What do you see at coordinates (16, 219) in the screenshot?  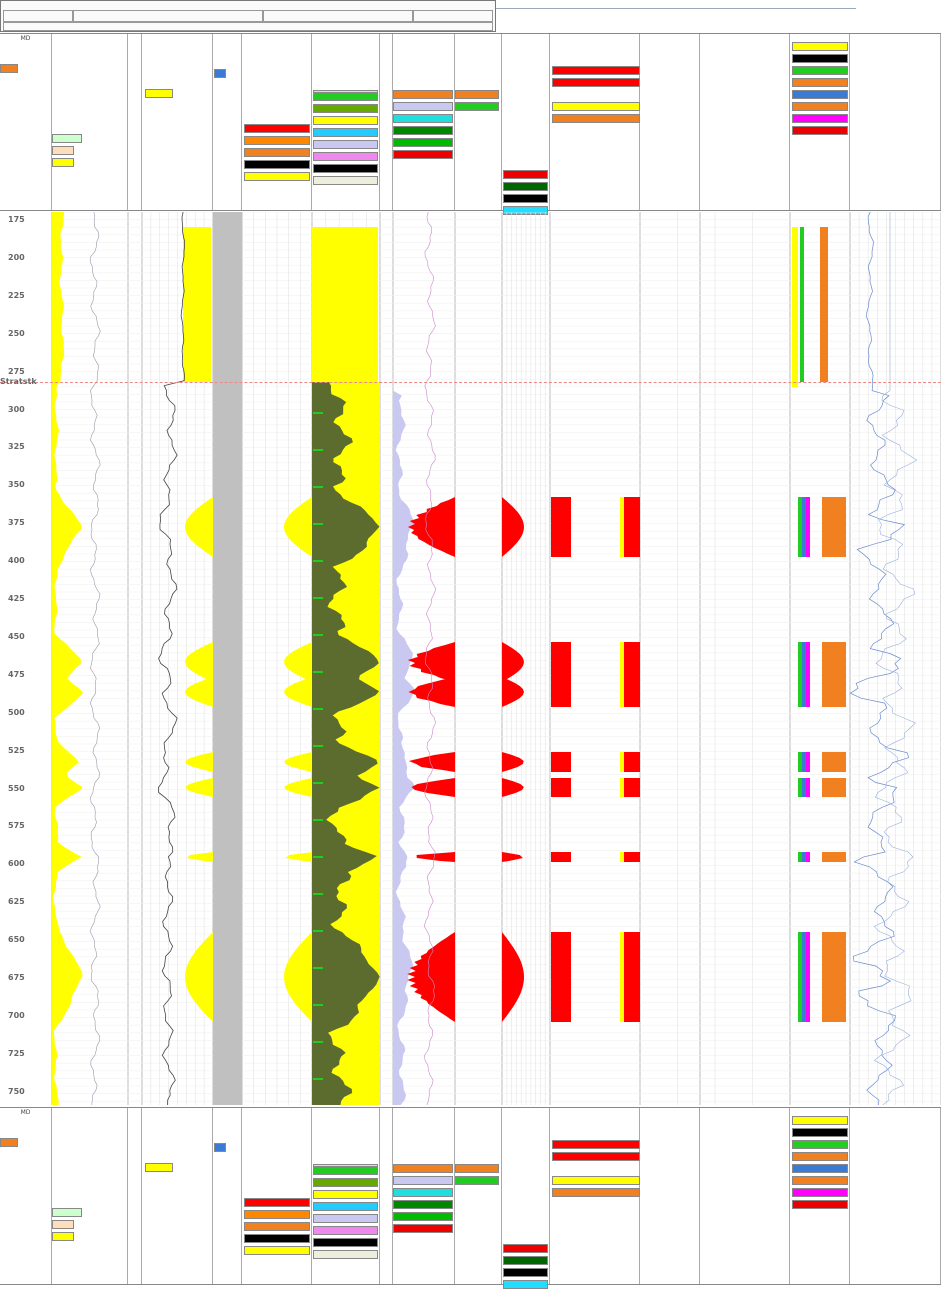 I see `depth-tick-label: 175` at bounding box center [16, 219].